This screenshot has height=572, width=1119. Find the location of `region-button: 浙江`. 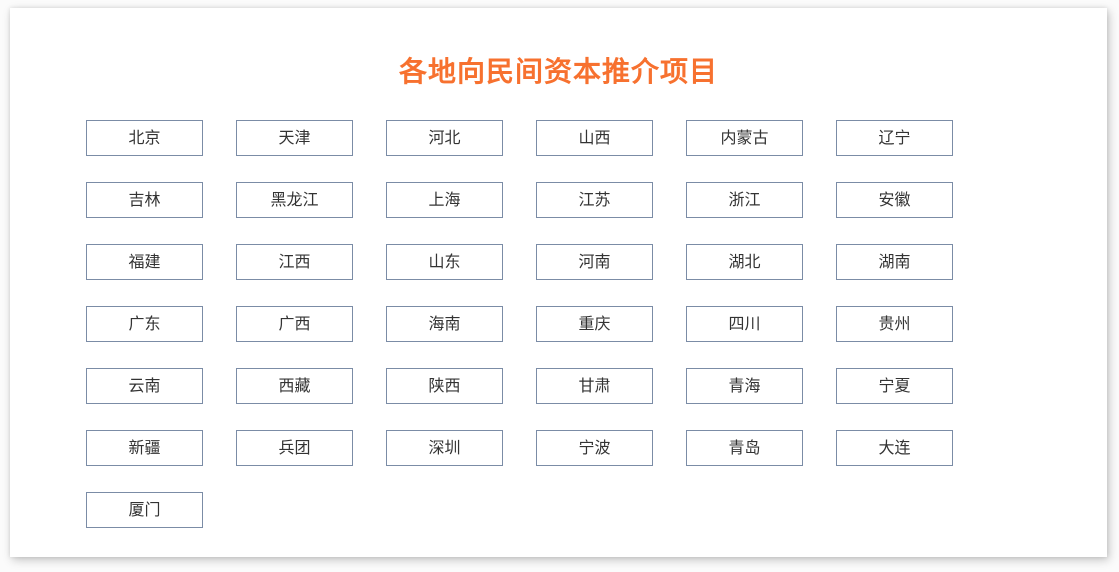

region-button: 浙江 is located at coordinates (746, 202).